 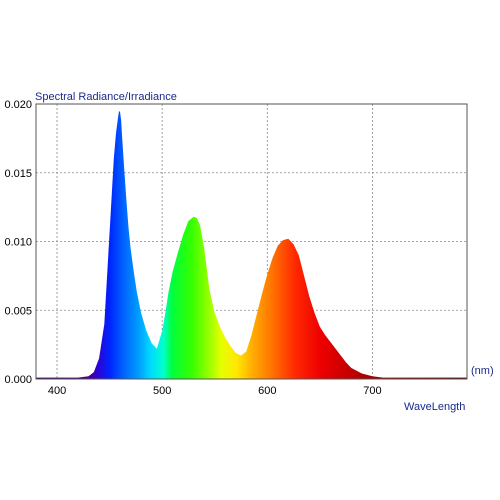 What do you see at coordinates (267, 391) in the screenshot?
I see `x-tick-label: 600` at bounding box center [267, 391].